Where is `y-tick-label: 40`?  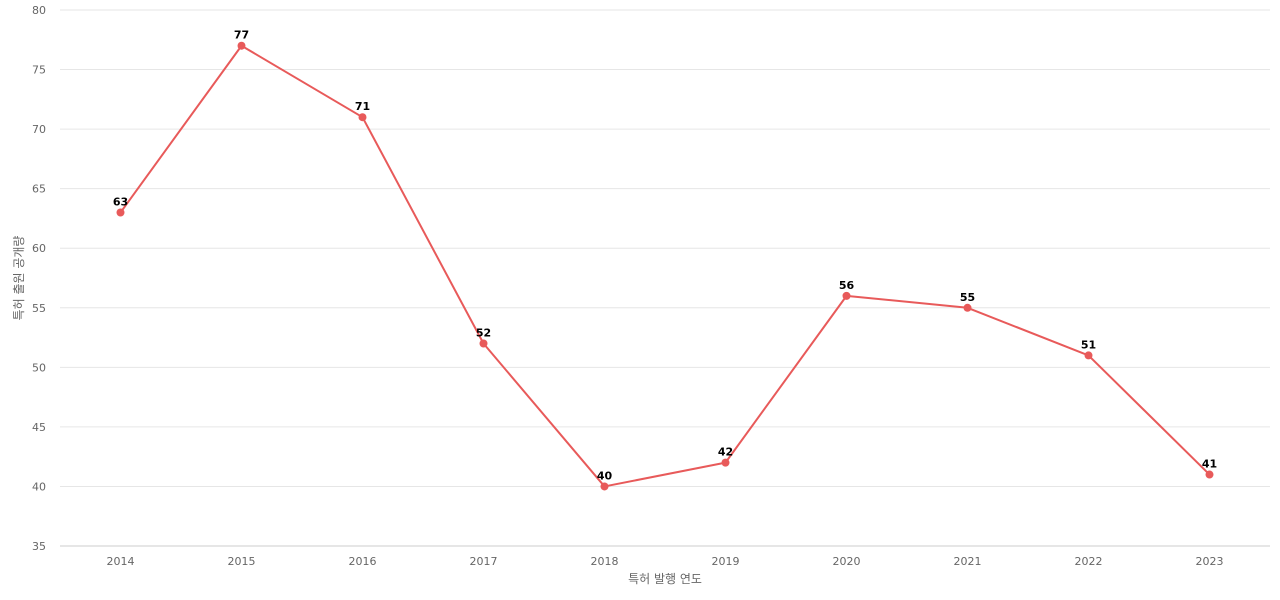
y-tick-label: 40 is located at coordinates (39, 486).